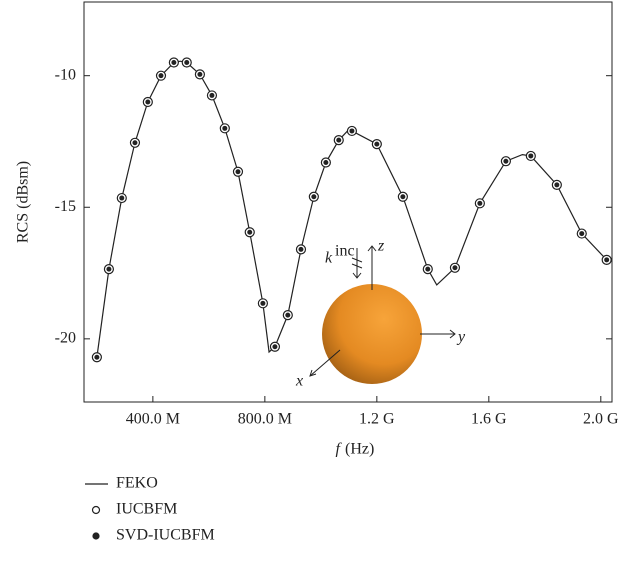  Describe the element at coordinates (601, 419) in the screenshot. I see `x-tick-label: 2.0 G` at that location.